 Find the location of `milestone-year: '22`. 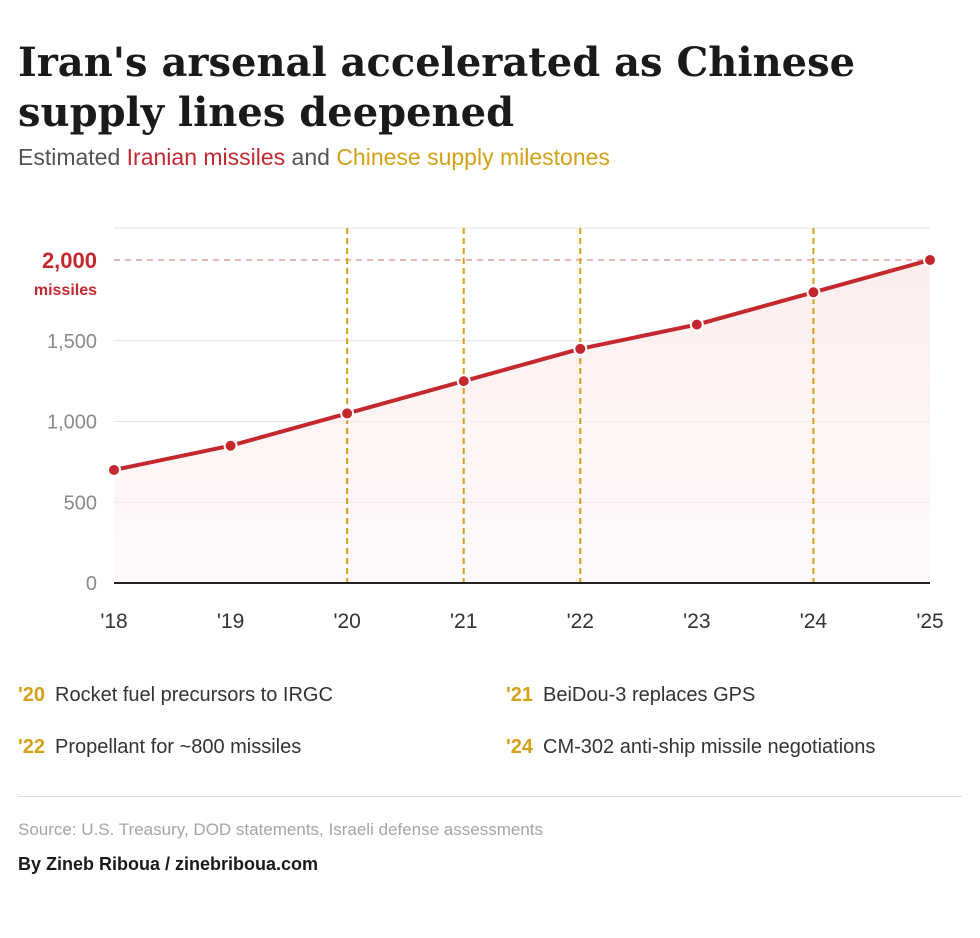

milestone-year: '22 is located at coordinates (32, 747).